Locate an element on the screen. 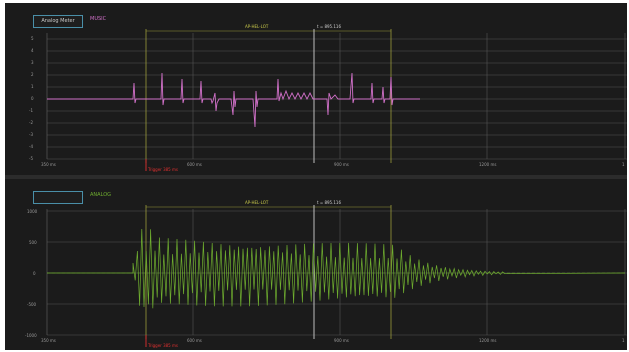  panel-divider is located at coordinates (316, 177).